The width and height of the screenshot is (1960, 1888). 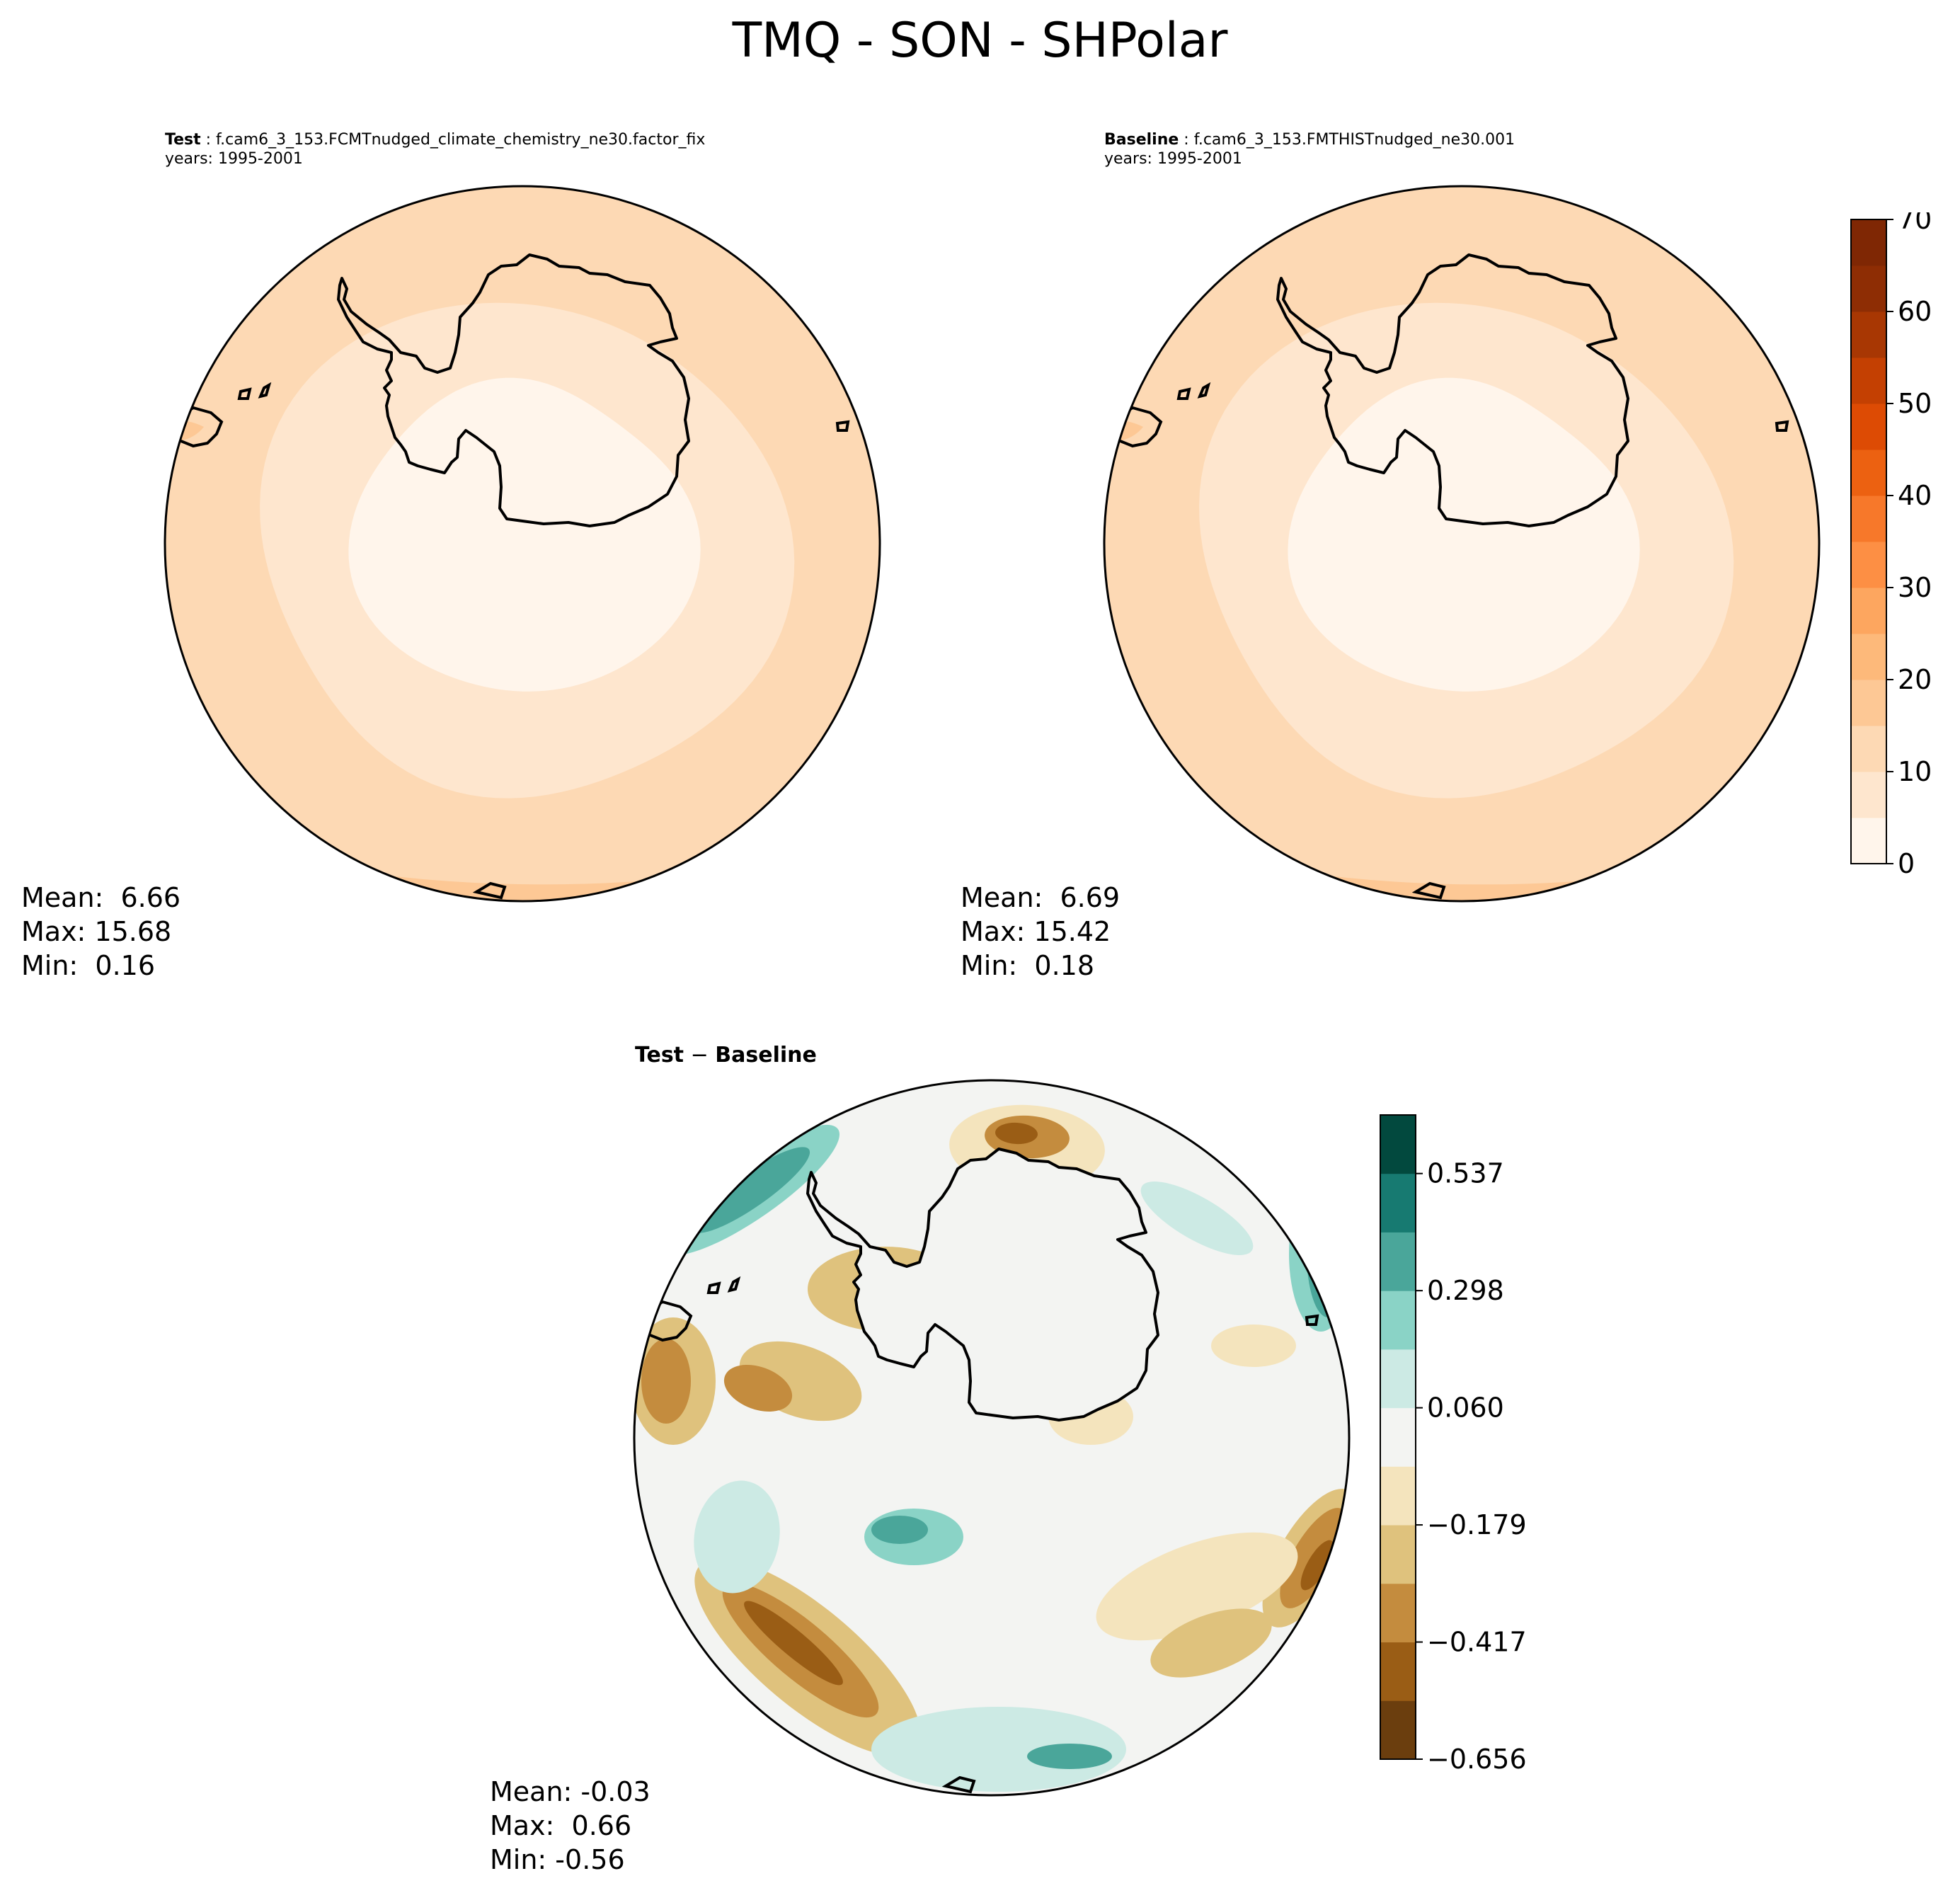 I want to click on diff-max: Max: 0.66, so click(x=561, y=1825).